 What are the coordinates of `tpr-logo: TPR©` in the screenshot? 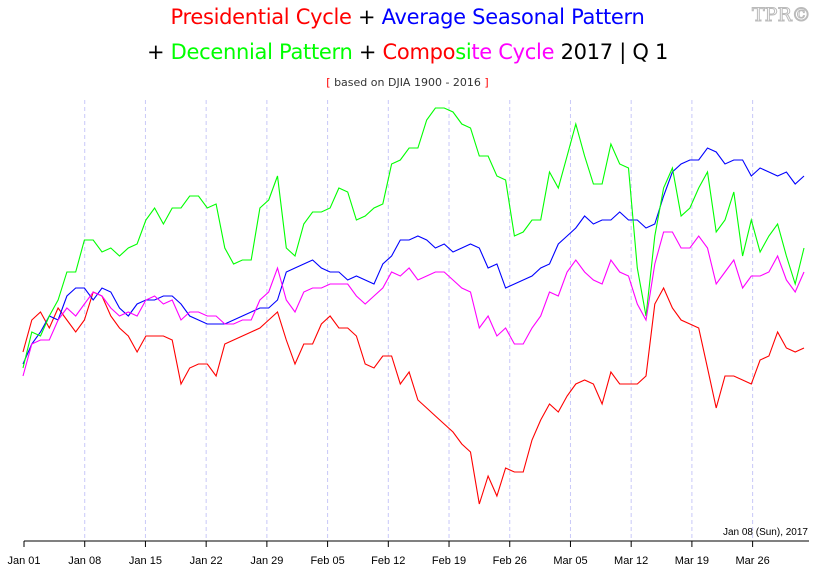 It's located at (782, 15).